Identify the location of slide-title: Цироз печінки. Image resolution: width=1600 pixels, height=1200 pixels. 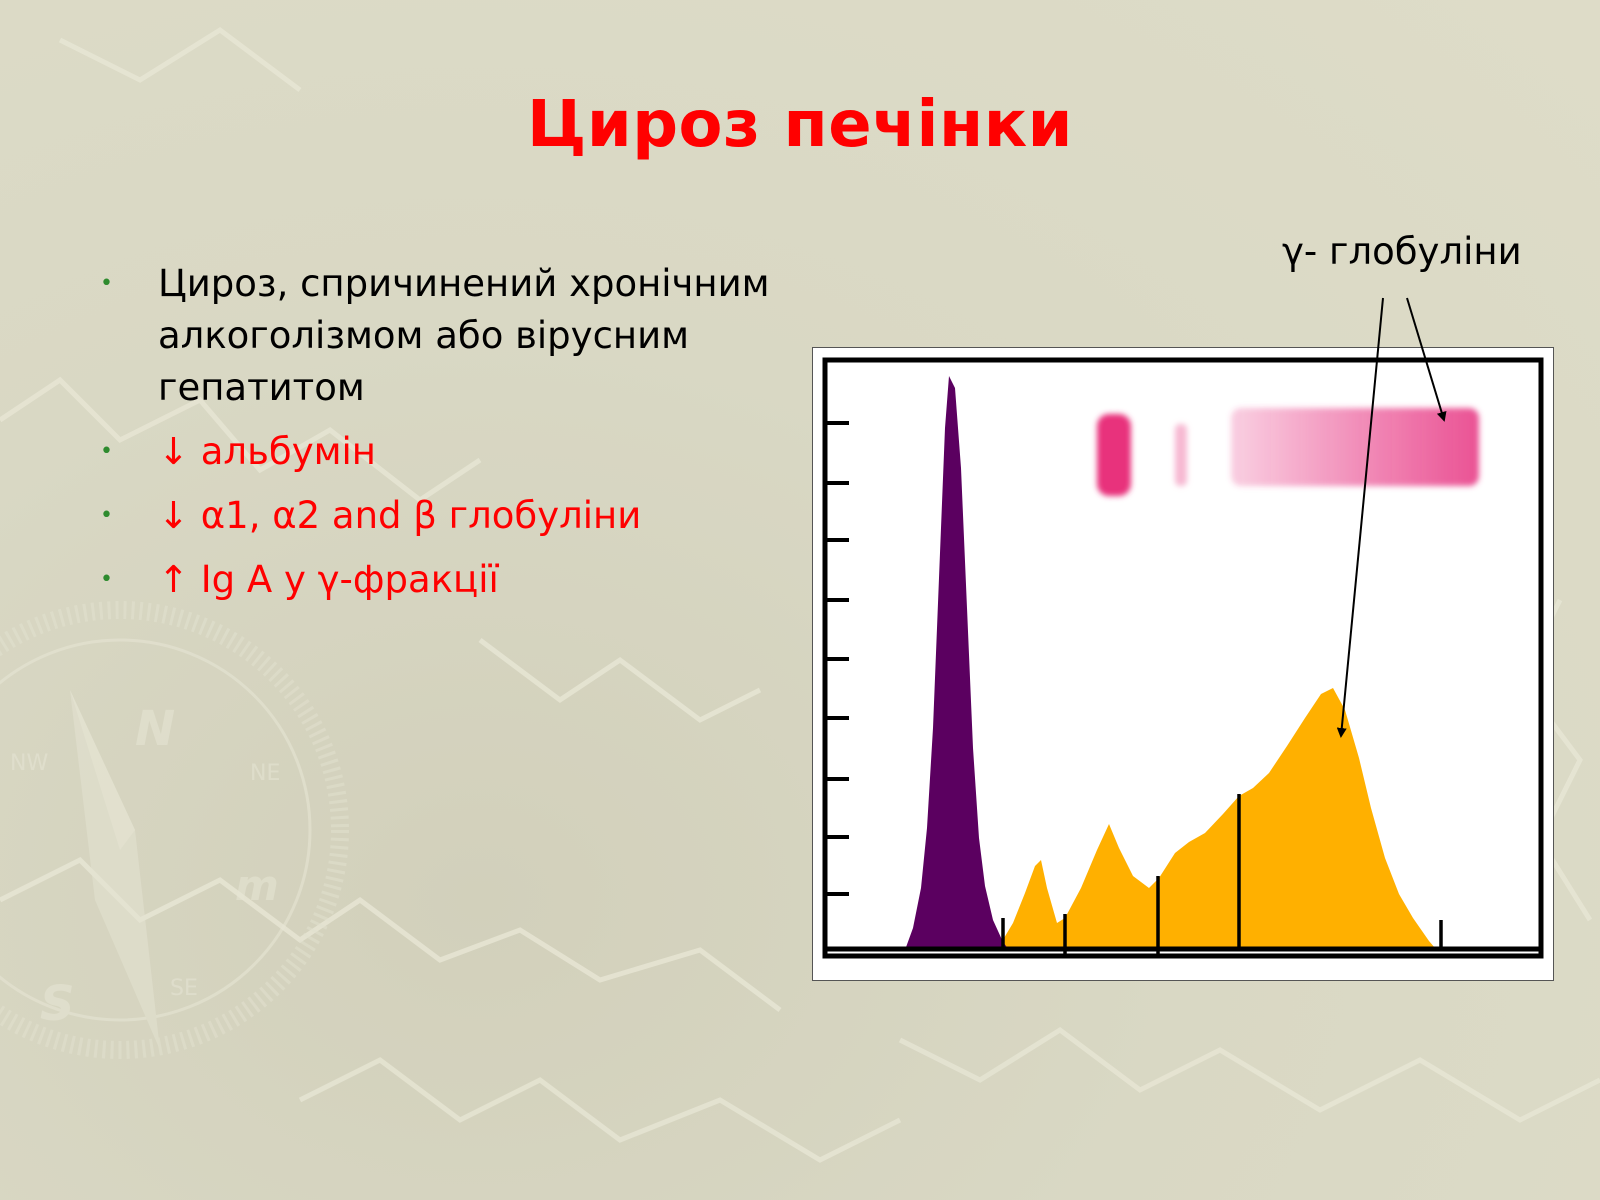
(800, 125).